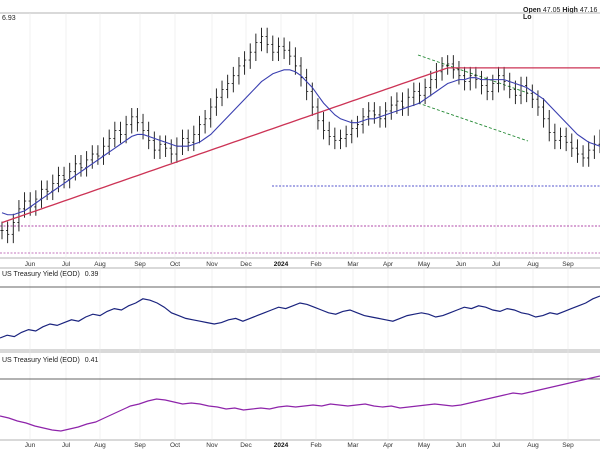 This screenshot has height=450, width=600. I want to click on high-label: High, so click(570, 10).